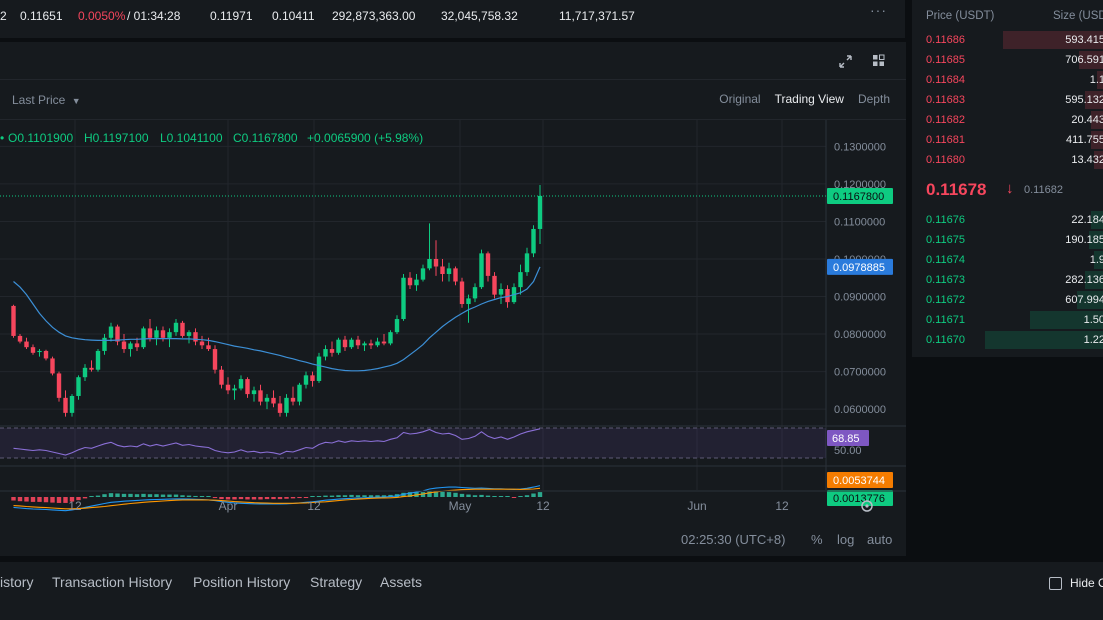 Image resolution: width=1103 pixels, height=620 pixels. I want to click on settings-gear-icon, so click(867, 506).